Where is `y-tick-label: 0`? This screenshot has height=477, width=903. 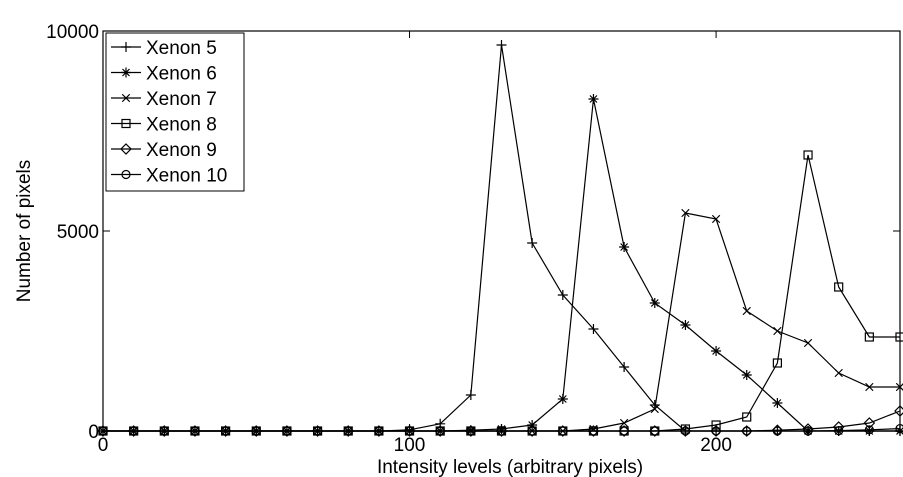
y-tick-label: 0 is located at coordinates (93, 432).